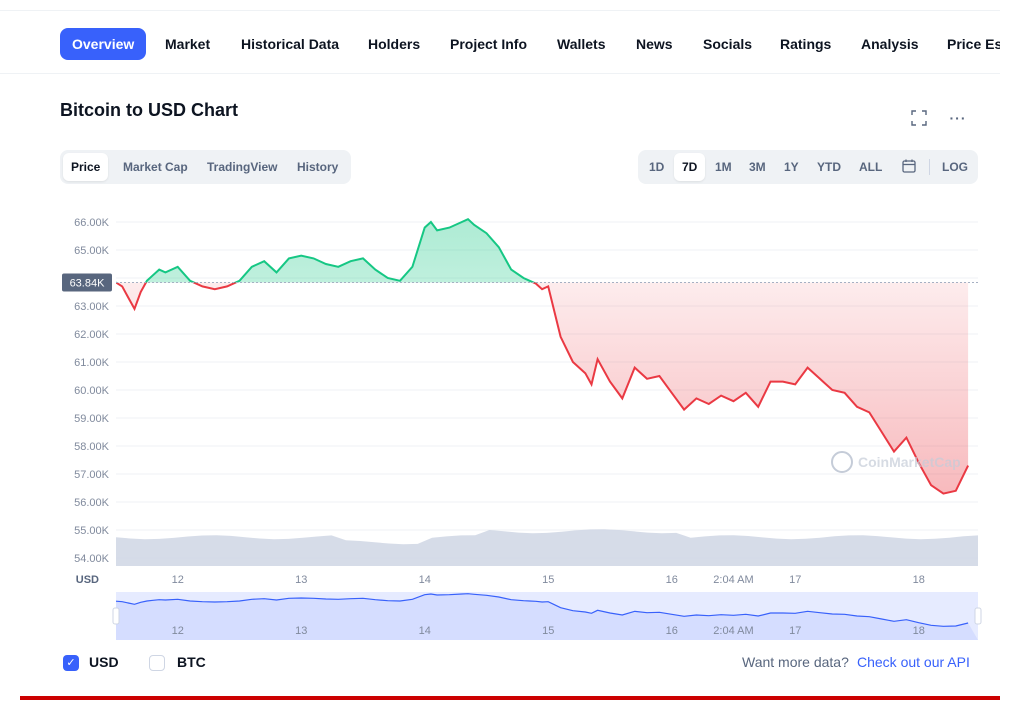  What do you see at coordinates (155, 167) in the screenshot?
I see `tab-market-cap: Market Cap` at bounding box center [155, 167].